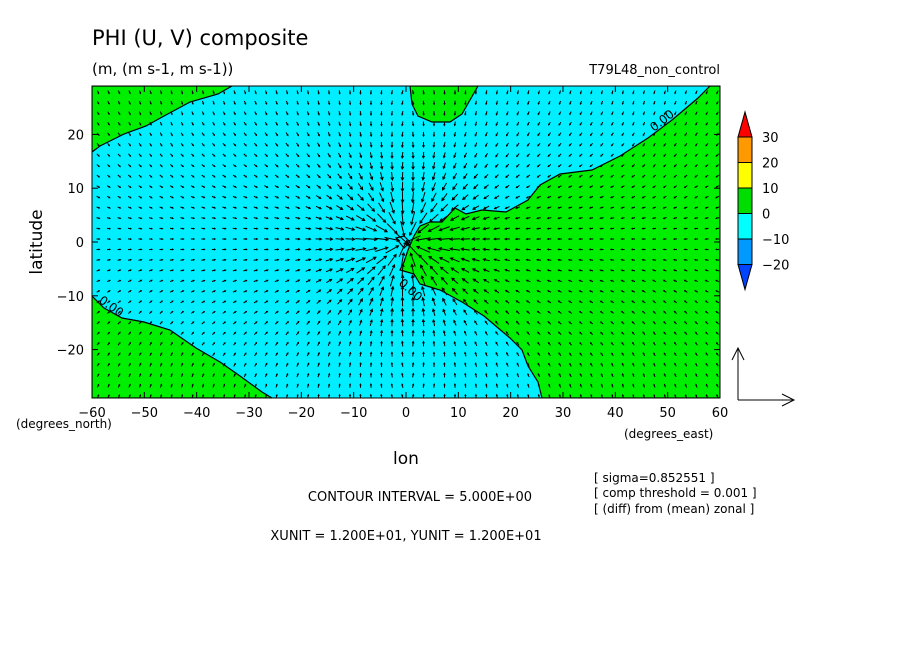  Describe the element at coordinates (37, 241) in the screenshot. I see `y-axis-label: latitude` at that location.